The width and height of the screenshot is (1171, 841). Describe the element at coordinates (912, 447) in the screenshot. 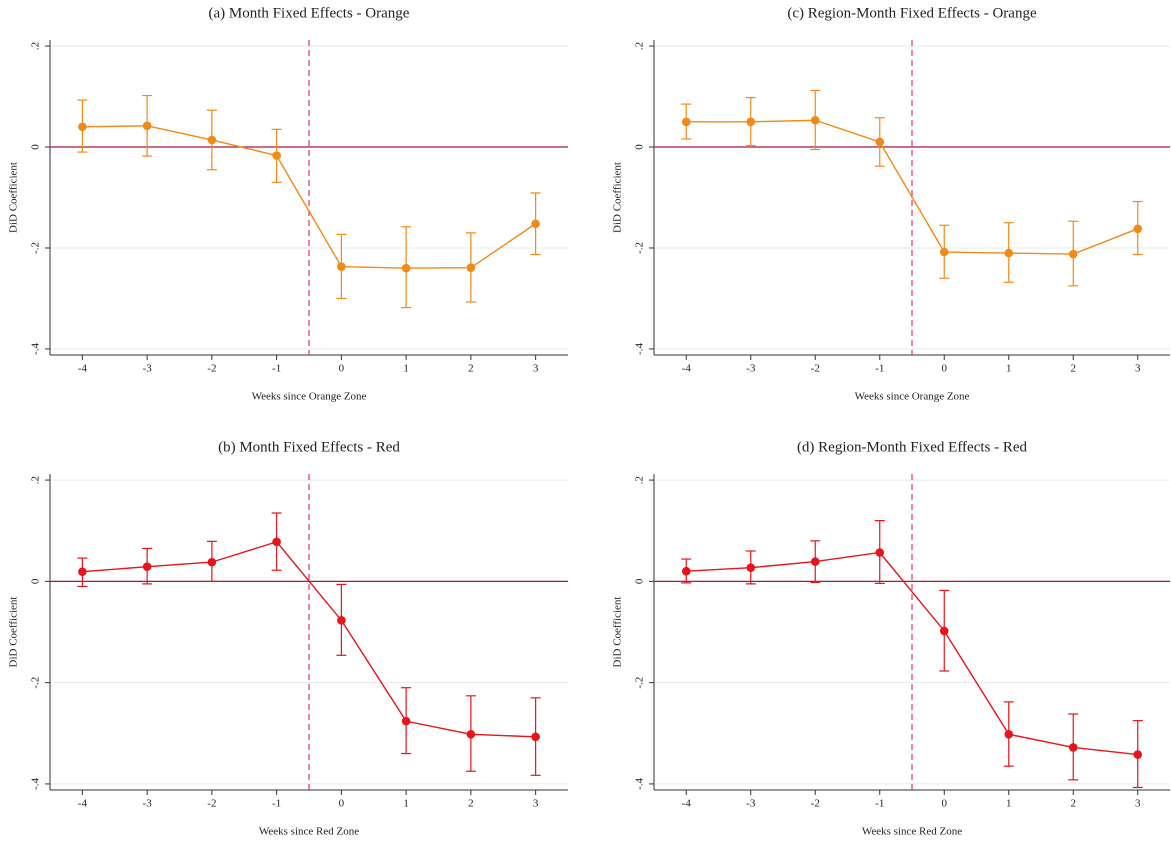

I see `chart-title: (d) Region-Month Fixed Effects - Red` at that location.